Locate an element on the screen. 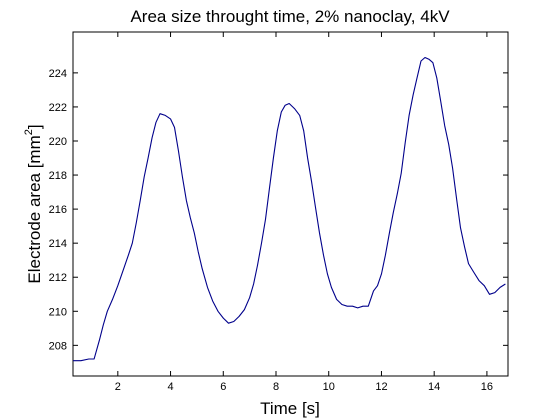  x-tick-label: 12 is located at coordinates (381, 387).